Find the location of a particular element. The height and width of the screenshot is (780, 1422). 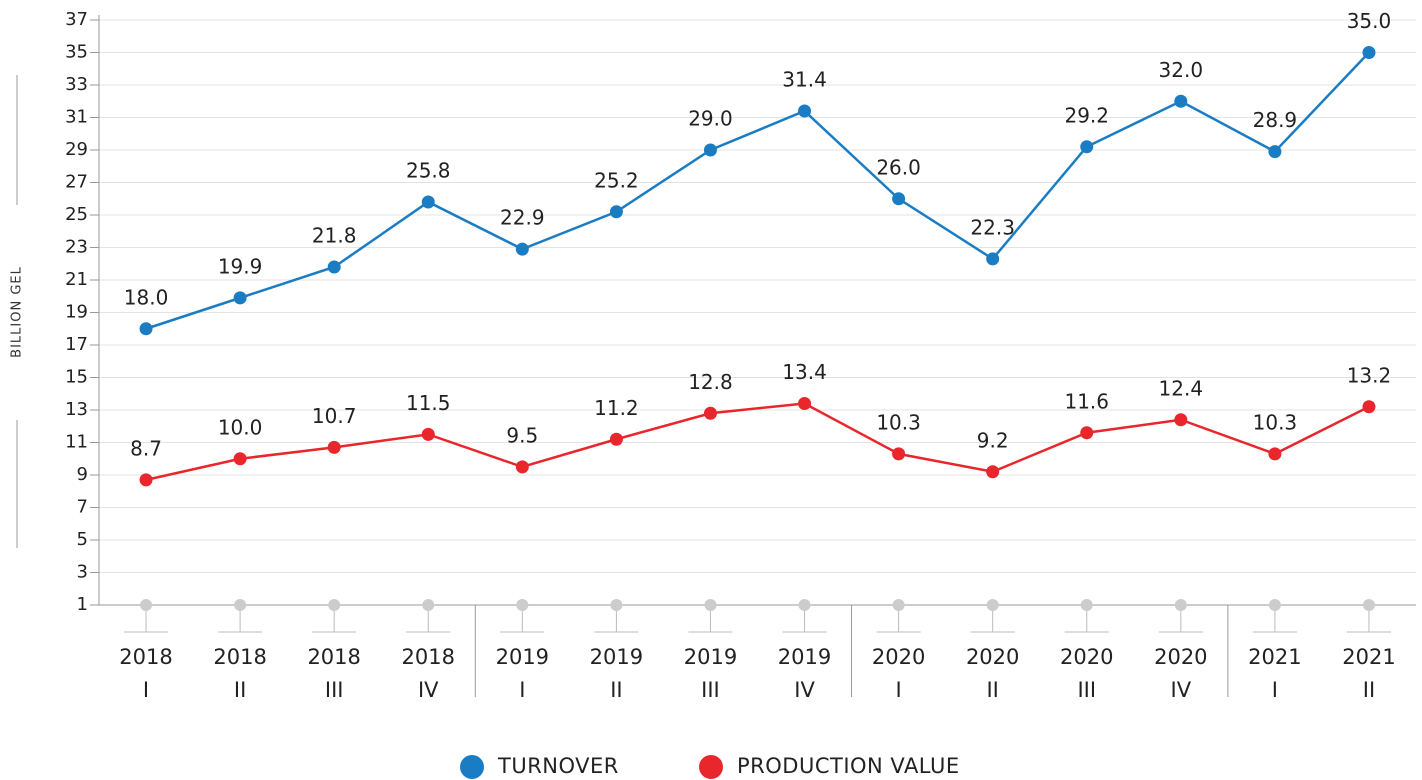

data-label: 19.9 is located at coordinates (240, 266).